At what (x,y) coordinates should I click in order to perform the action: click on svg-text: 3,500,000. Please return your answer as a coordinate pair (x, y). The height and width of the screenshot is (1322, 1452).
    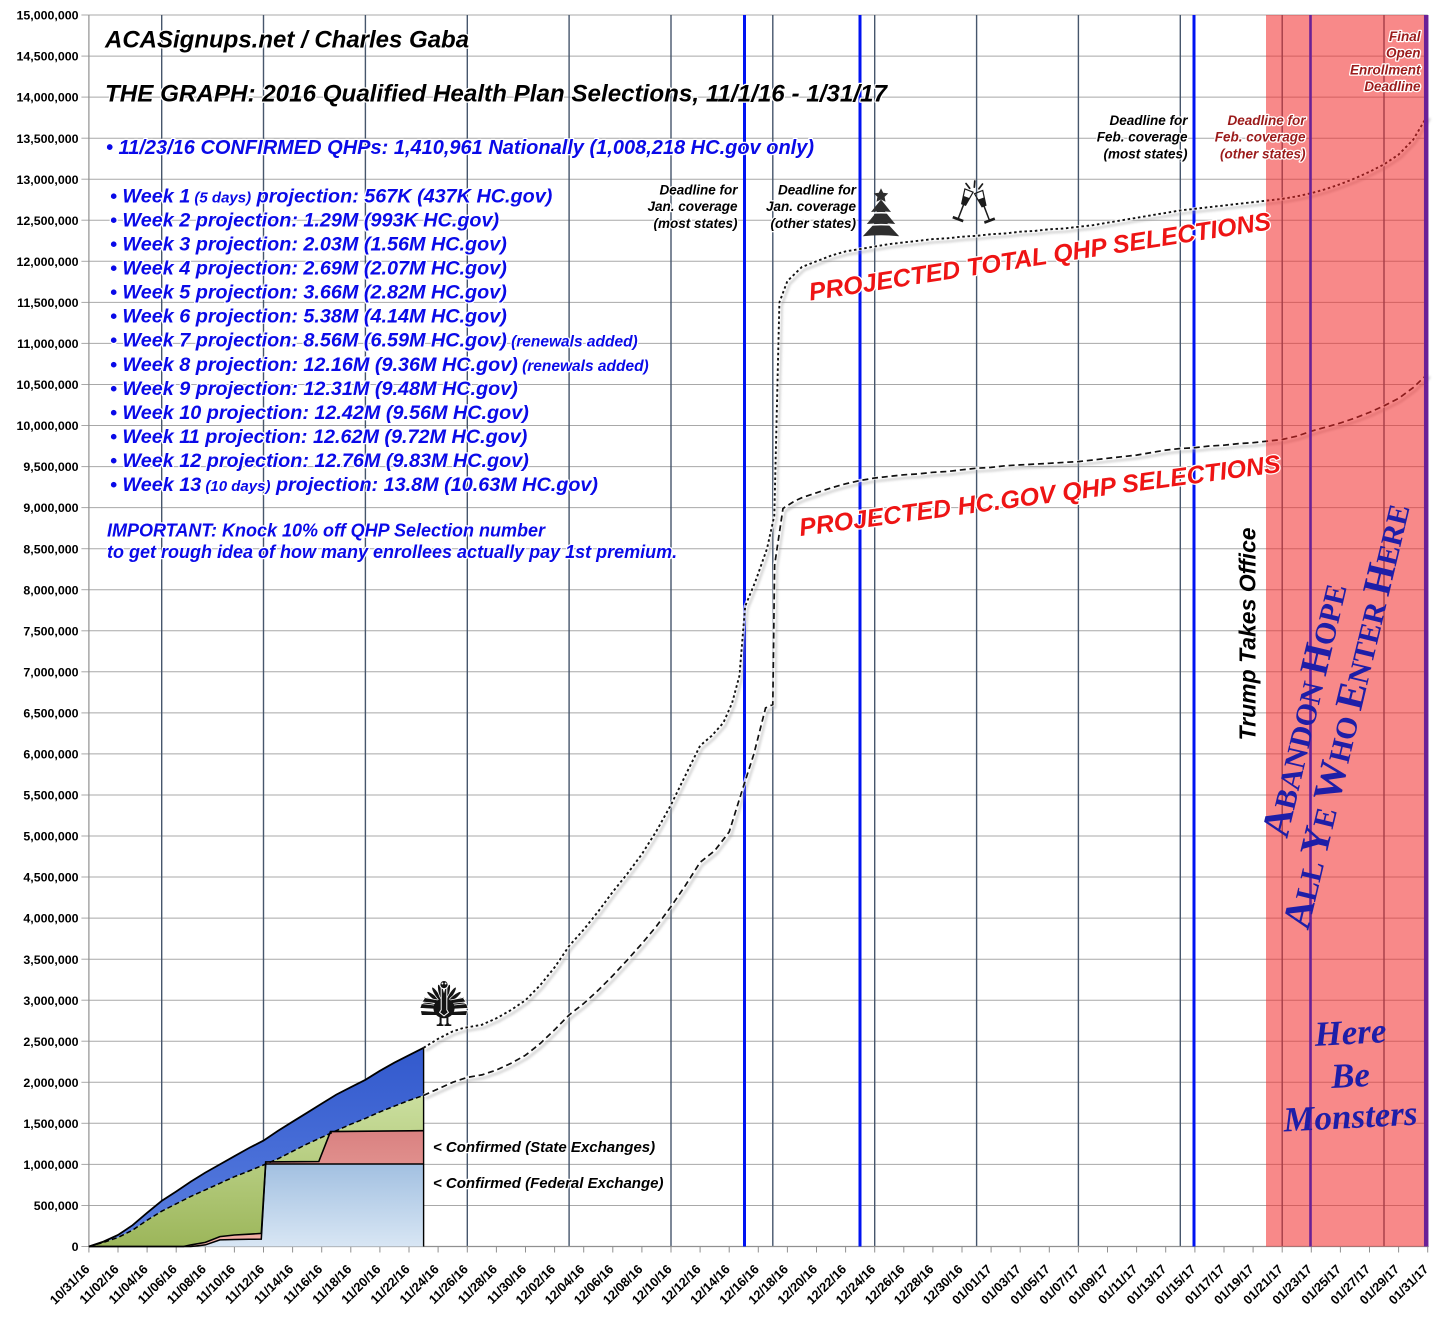
    Looking at the image, I should click on (50, 960).